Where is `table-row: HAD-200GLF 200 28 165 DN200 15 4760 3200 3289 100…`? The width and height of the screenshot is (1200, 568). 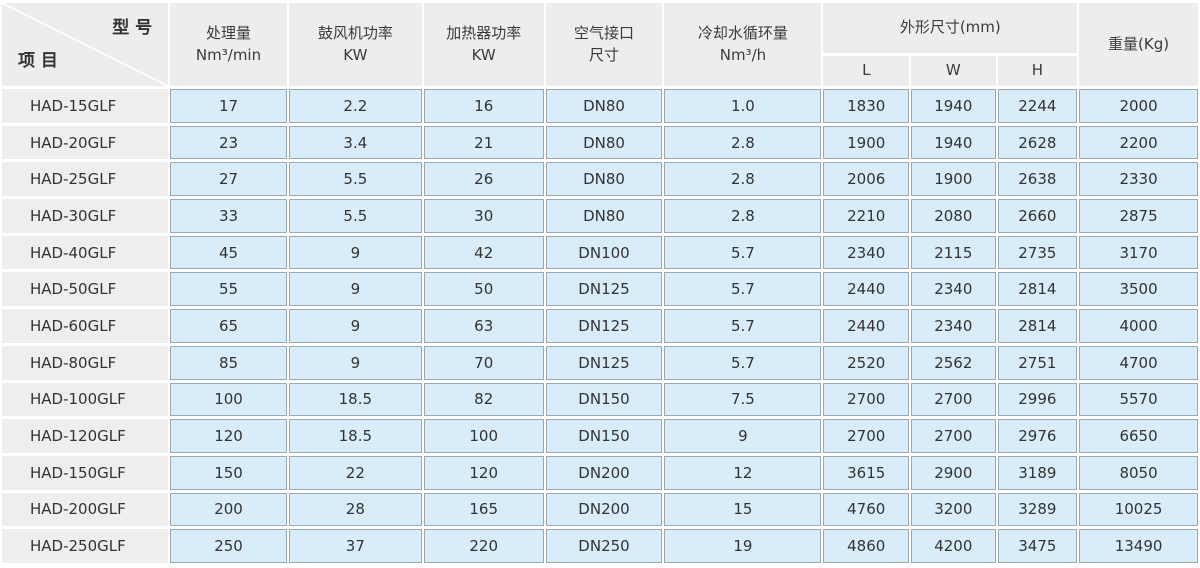
table-row: HAD-200GLF 200 28 165 DN200 15 4760 3200 3289 100… is located at coordinates (600, 509).